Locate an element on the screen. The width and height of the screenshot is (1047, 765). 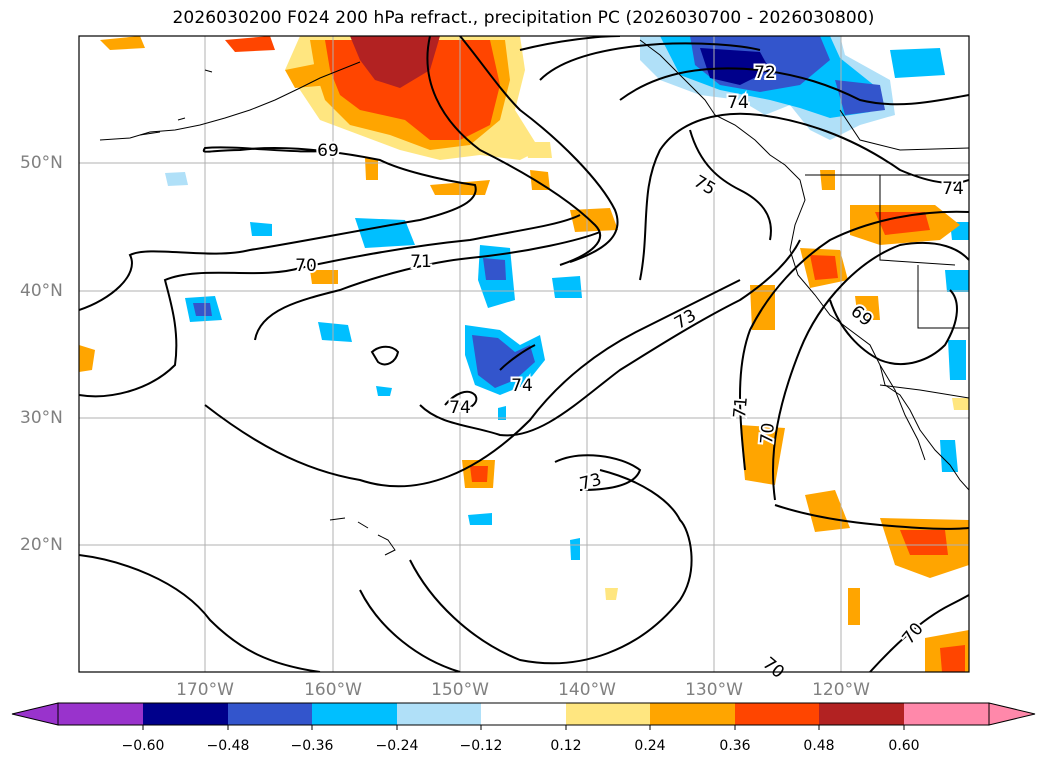
border-bc is located at coordinates (904, 130).